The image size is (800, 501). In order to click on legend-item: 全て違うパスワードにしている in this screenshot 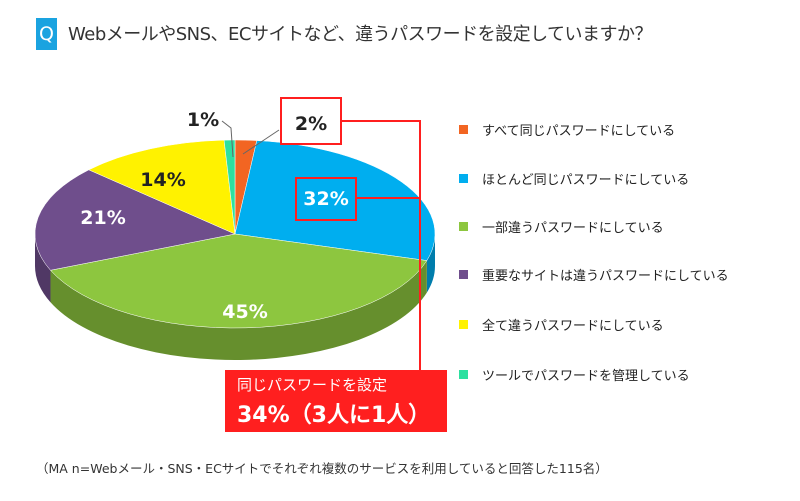, I will do `click(561, 324)`.